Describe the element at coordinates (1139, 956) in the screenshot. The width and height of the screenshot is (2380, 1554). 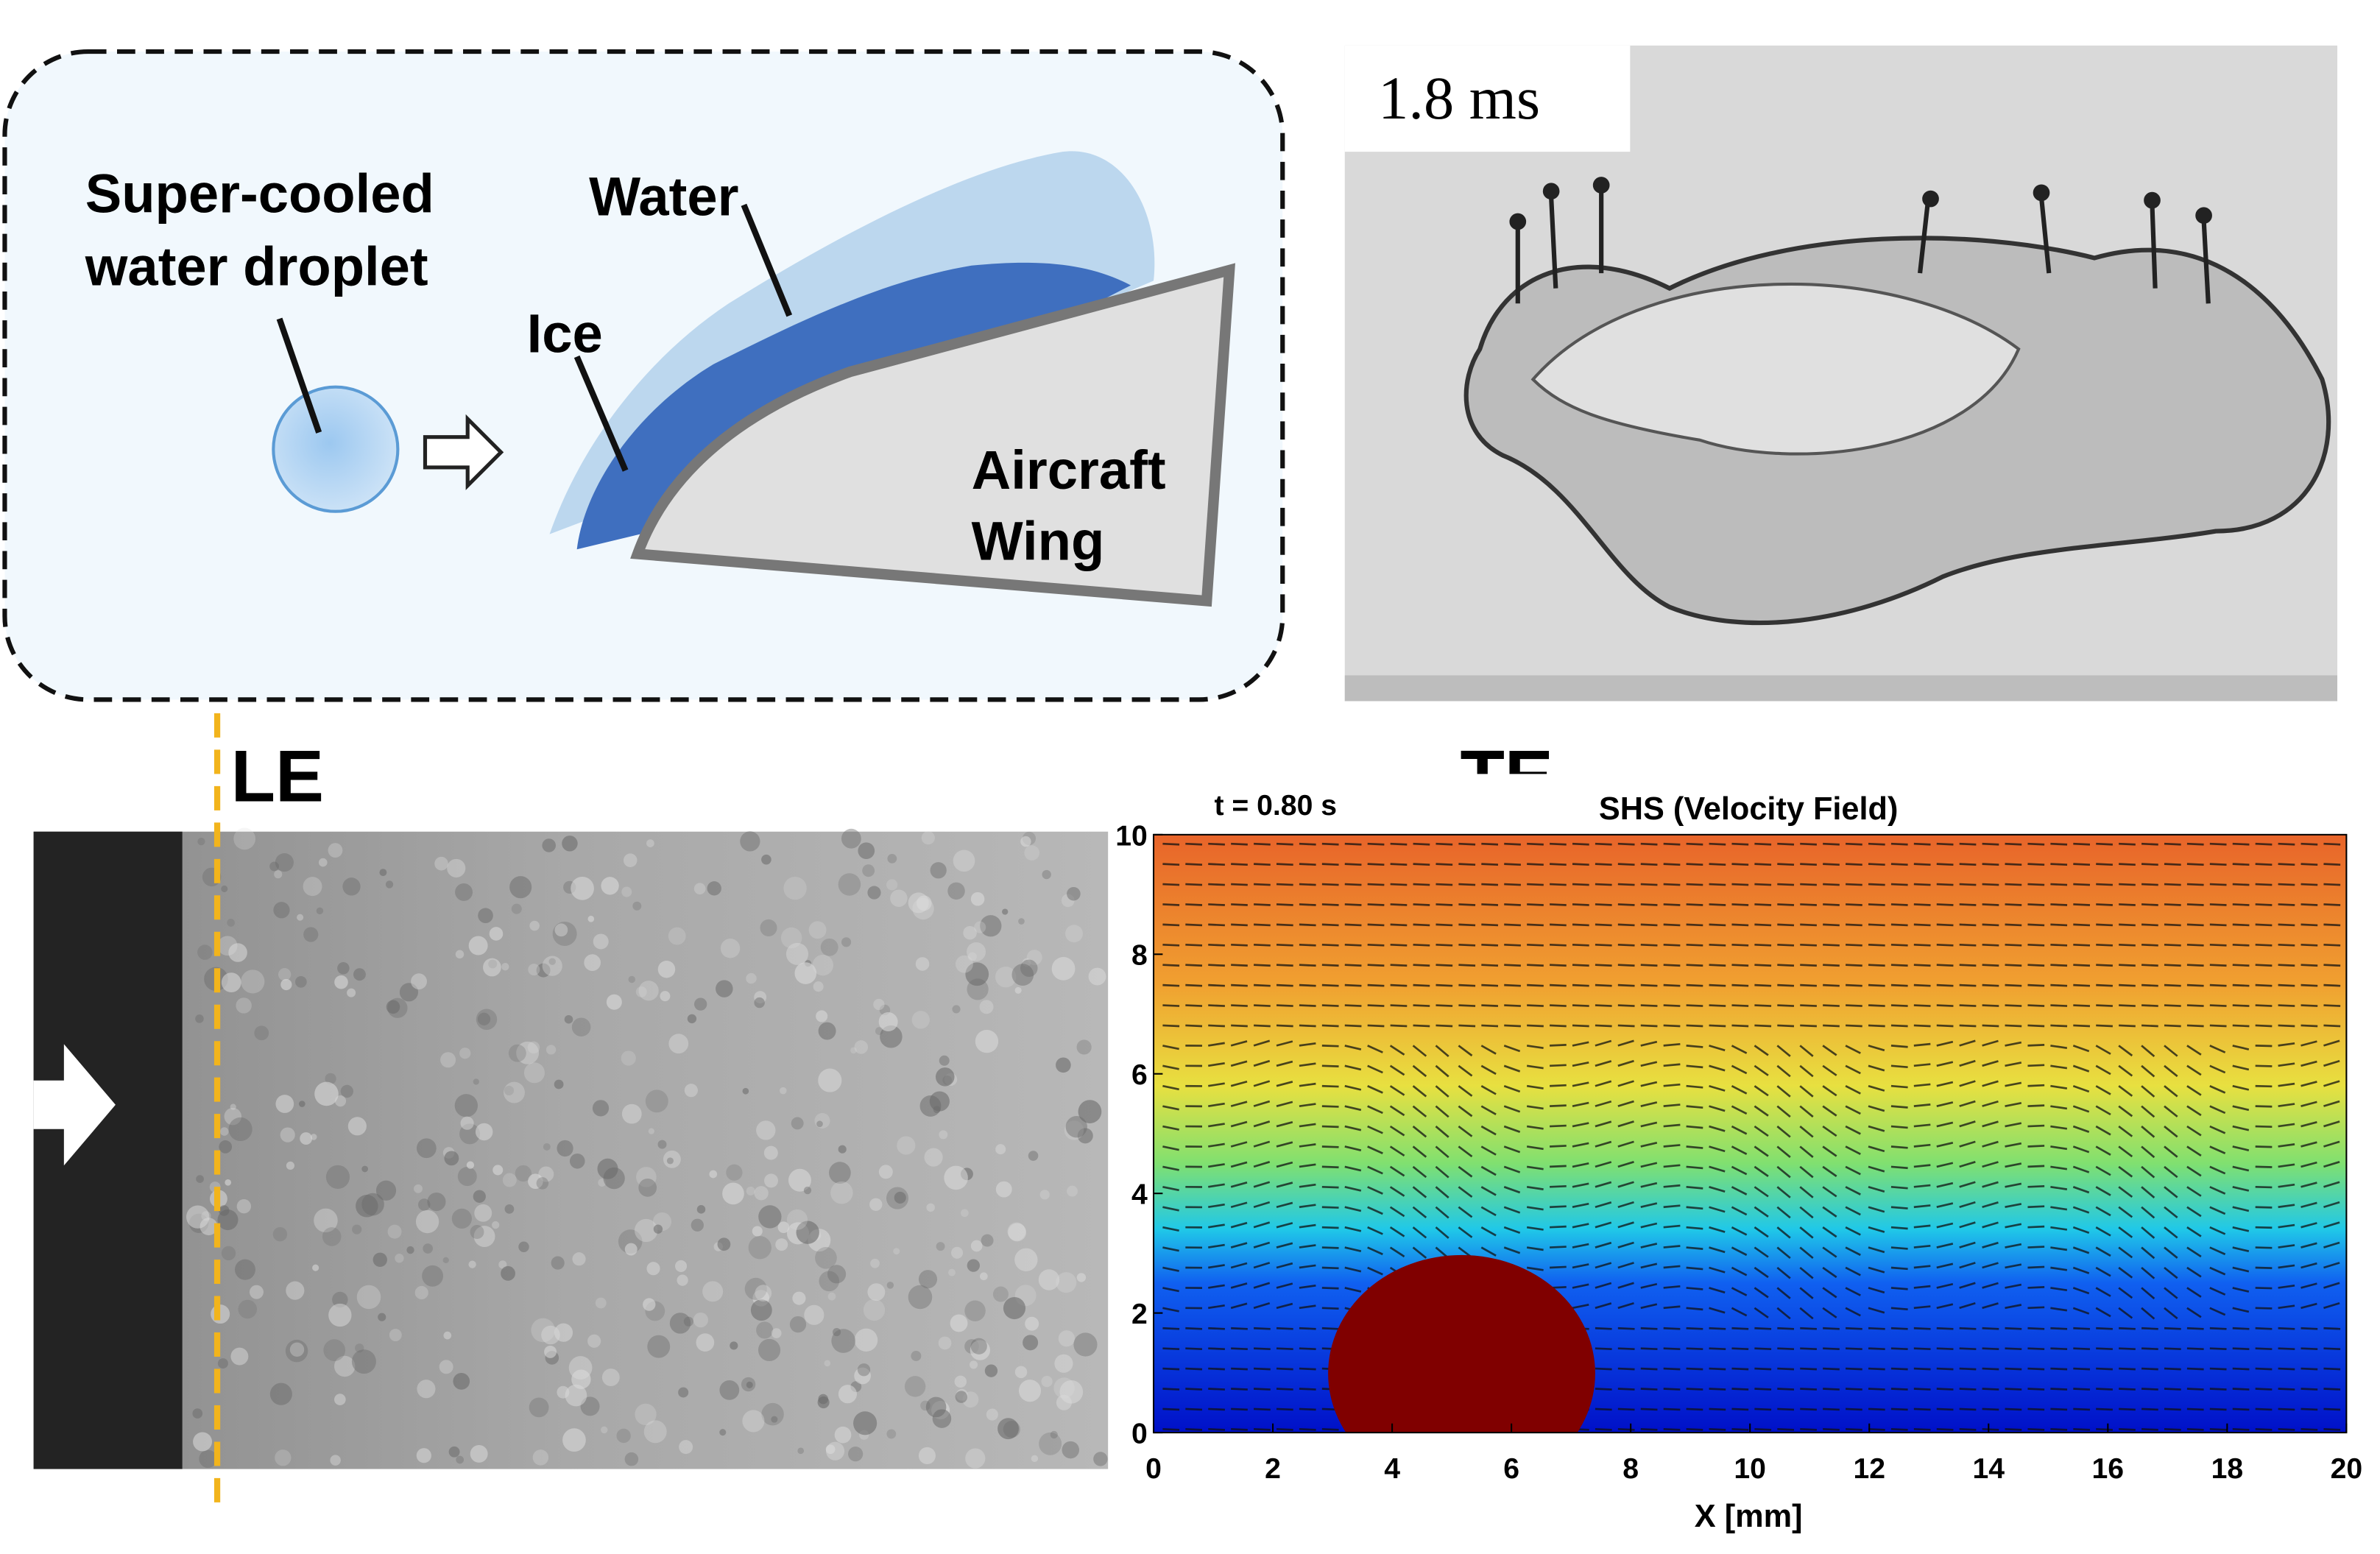
I see `y-tick-label: 8` at that location.